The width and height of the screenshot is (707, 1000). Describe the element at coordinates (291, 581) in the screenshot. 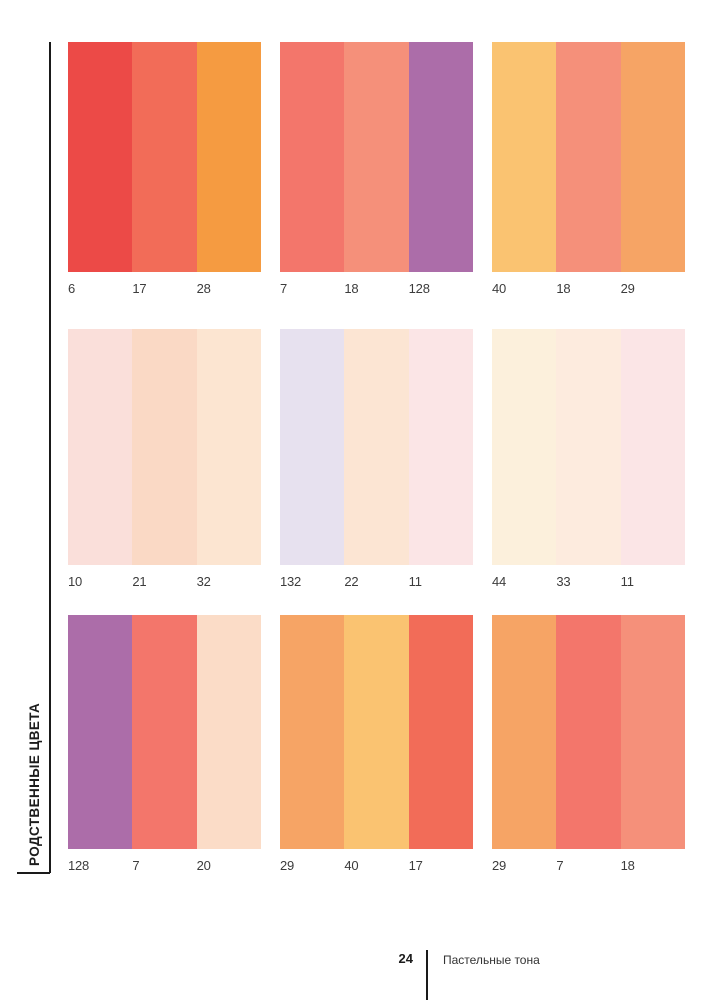

I see `band-number-label: 132` at that location.